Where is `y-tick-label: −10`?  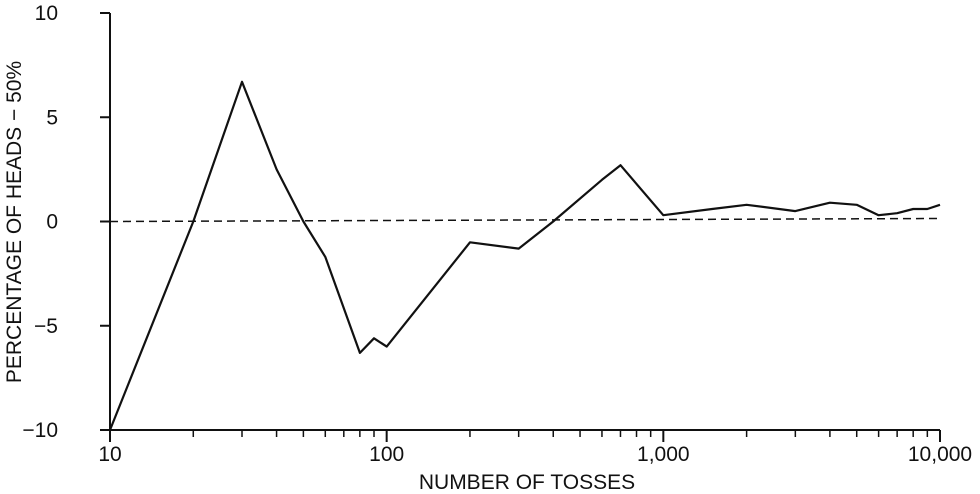
y-tick-label: −10 is located at coordinates (40, 430).